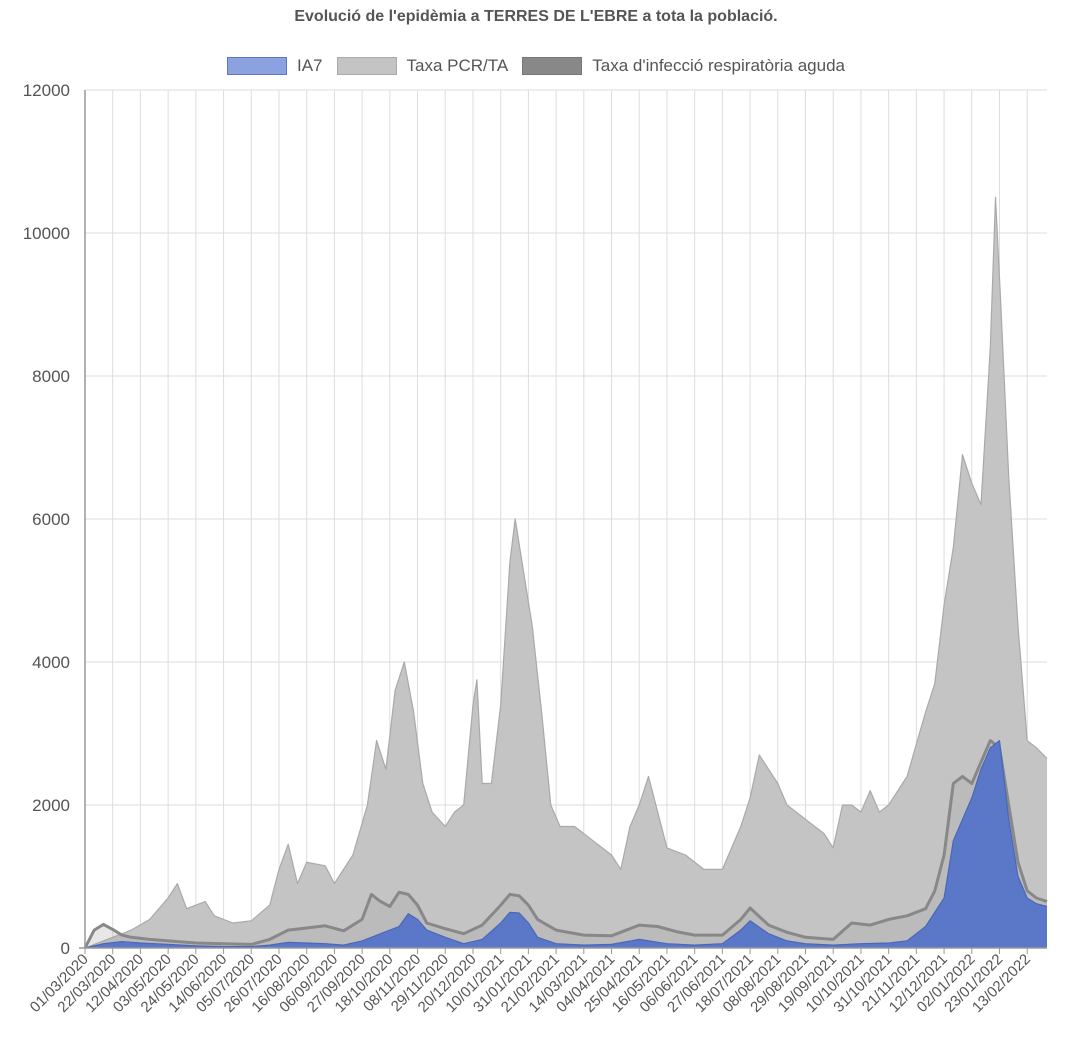  Describe the element at coordinates (51, 662) in the screenshot. I see `y-tick-label: 4000` at that location.